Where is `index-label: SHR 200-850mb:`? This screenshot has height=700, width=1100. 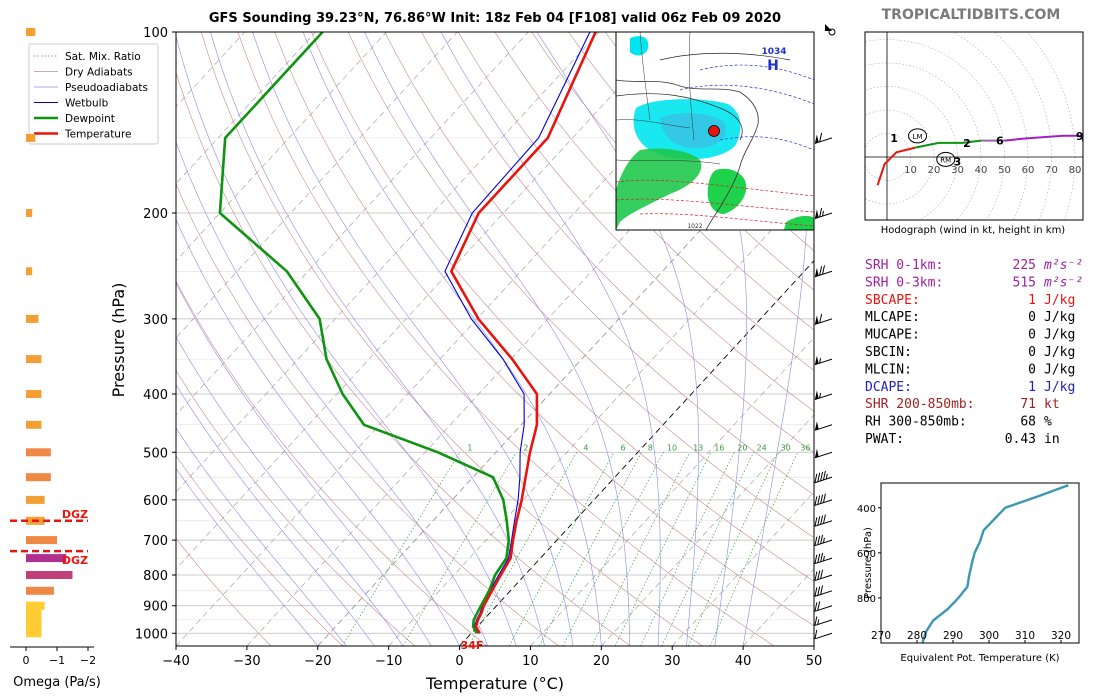 index-label: SHR 200-850mb: is located at coordinates (920, 404).